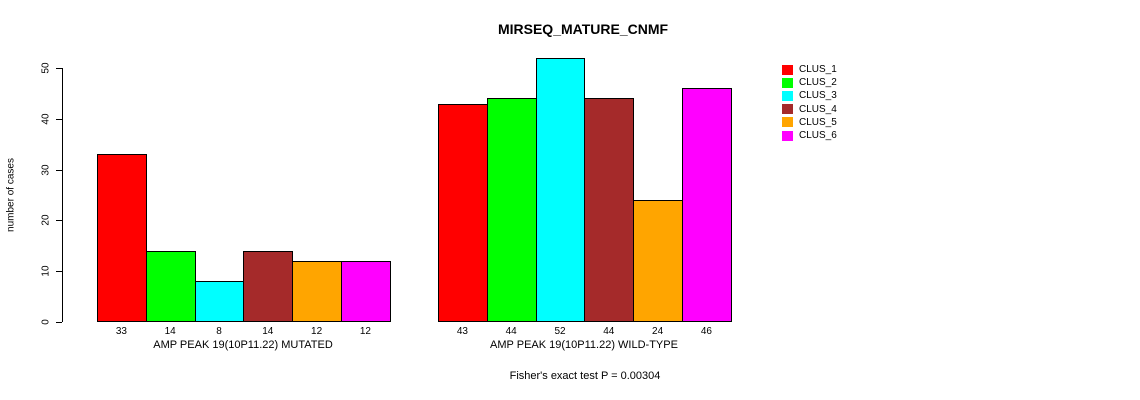  What do you see at coordinates (46, 271) in the screenshot?
I see `y-tick-label: 10` at bounding box center [46, 271].